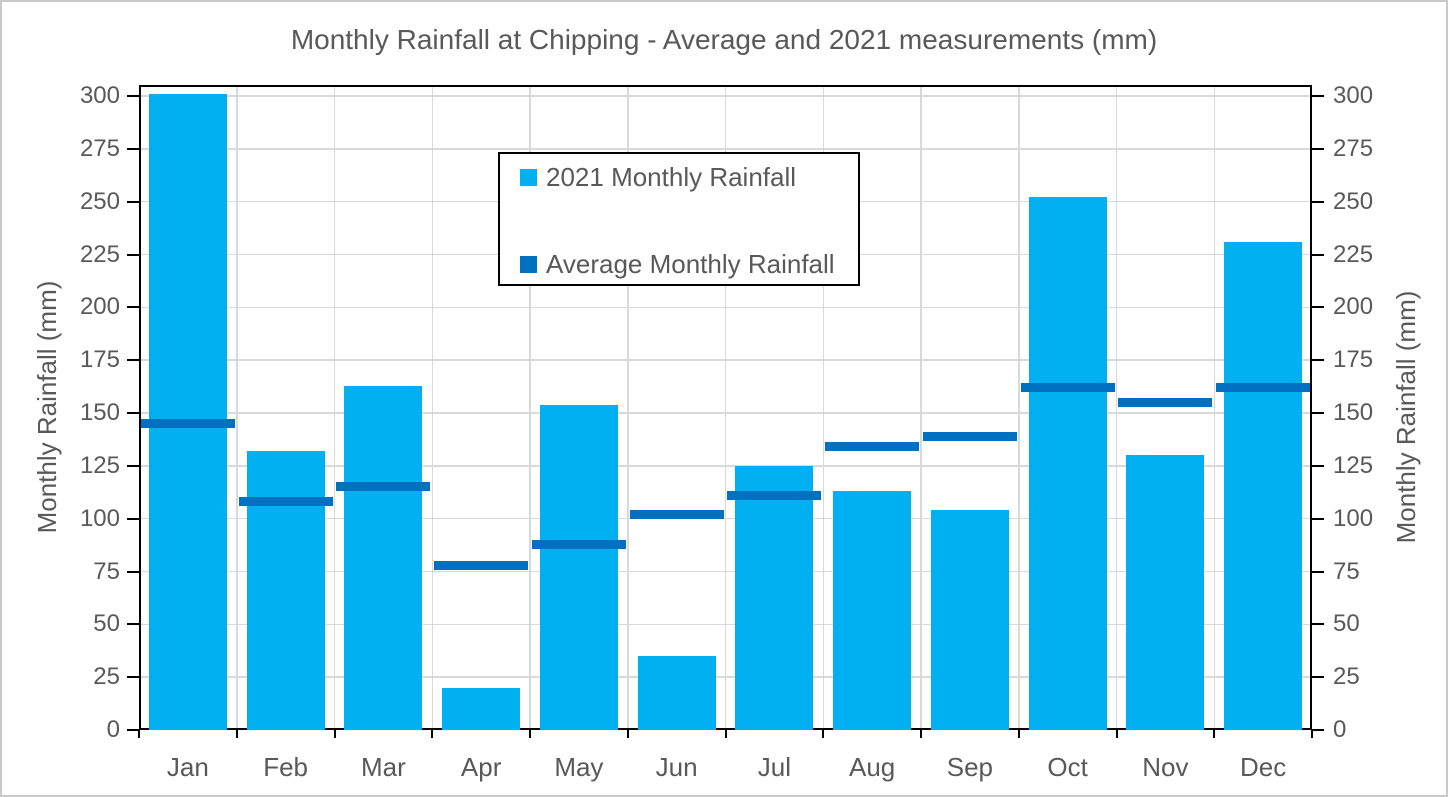 This screenshot has width=1448, height=797. What do you see at coordinates (1263, 767) in the screenshot?
I see `x-axis-label-dec: Dec` at bounding box center [1263, 767].